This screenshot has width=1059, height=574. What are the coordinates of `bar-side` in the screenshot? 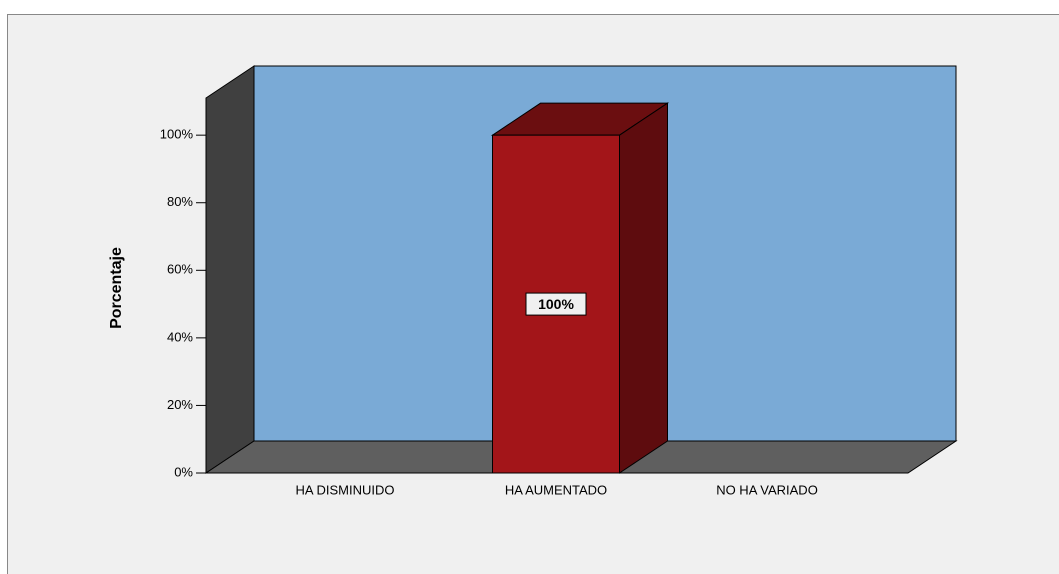 It's located at (643, 288).